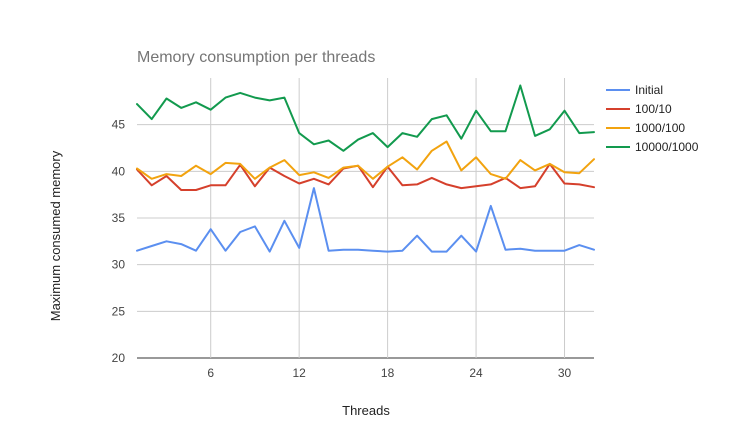 Image resolution: width=732 pixels, height=444 pixels. Describe the element at coordinates (119, 171) in the screenshot. I see `y-tick-label: 40` at that location.